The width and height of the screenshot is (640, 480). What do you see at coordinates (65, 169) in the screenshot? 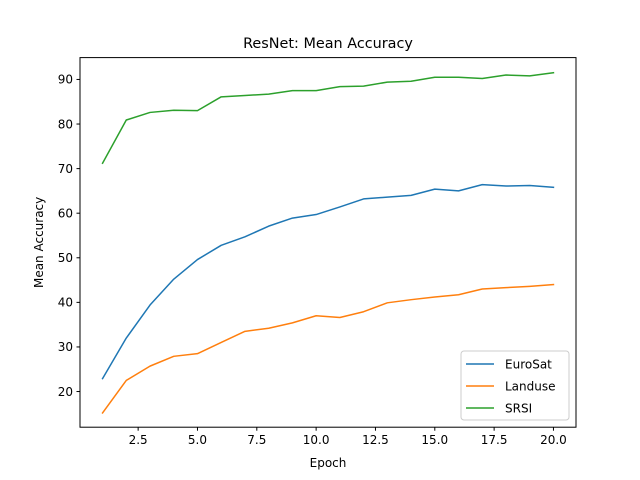
I see `y-tick-label: 70` at bounding box center [65, 169].